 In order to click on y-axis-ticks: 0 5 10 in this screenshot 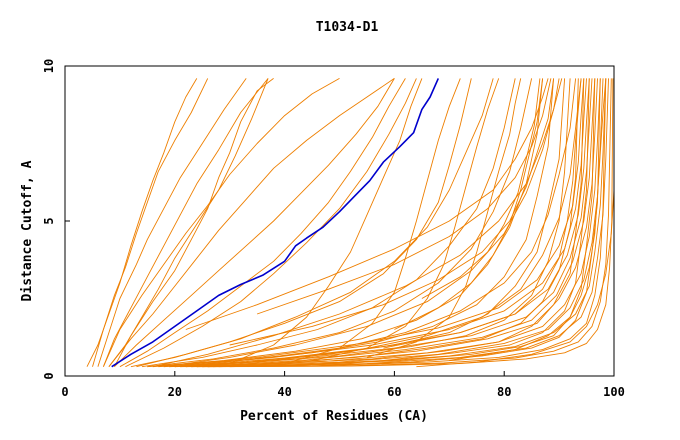, I will do `click(56, 219)`.